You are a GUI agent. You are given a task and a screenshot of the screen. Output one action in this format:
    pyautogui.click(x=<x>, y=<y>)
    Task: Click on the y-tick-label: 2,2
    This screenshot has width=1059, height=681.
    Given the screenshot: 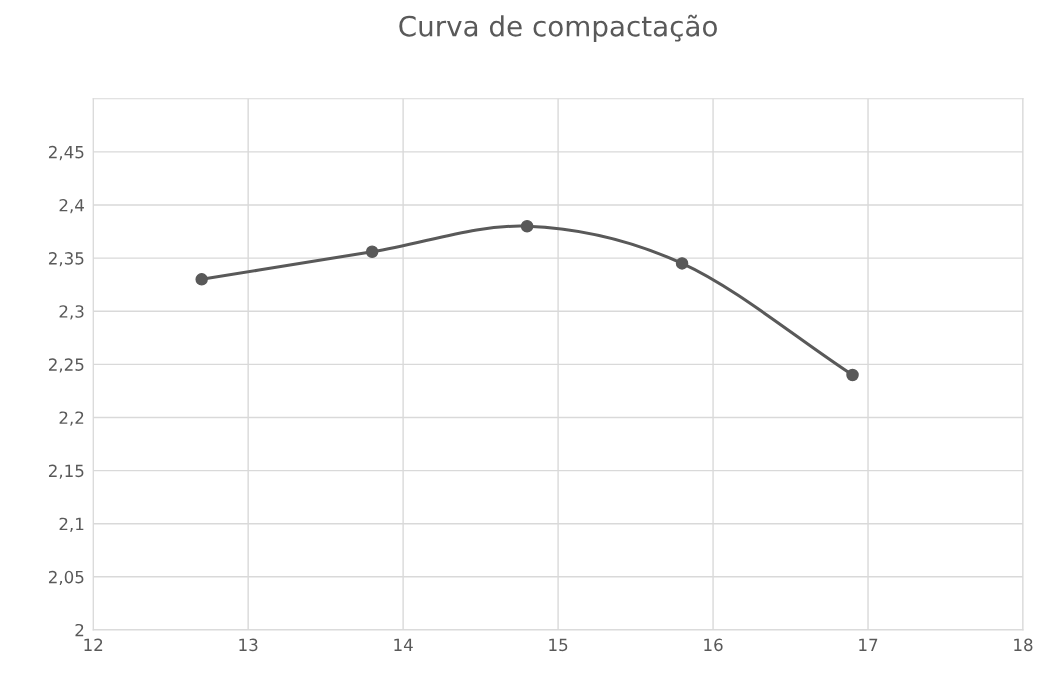 What is the action you would take?
    pyautogui.click(x=71, y=418)
    